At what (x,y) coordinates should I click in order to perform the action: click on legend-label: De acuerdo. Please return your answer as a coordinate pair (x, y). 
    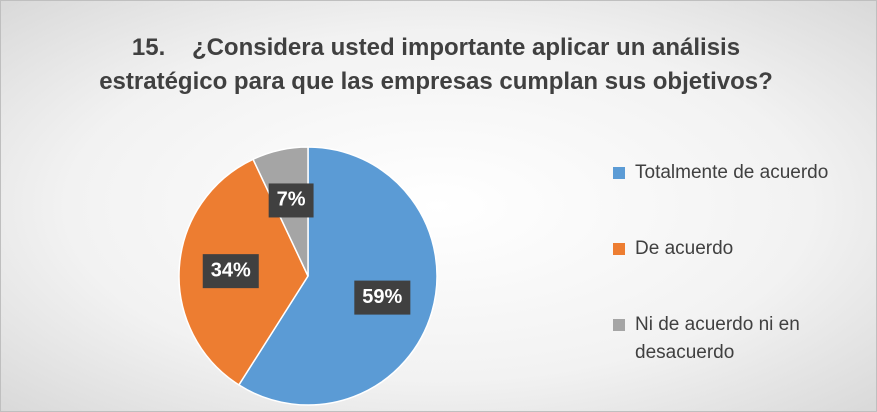
    Looking at the image, I should click on (684, 248).